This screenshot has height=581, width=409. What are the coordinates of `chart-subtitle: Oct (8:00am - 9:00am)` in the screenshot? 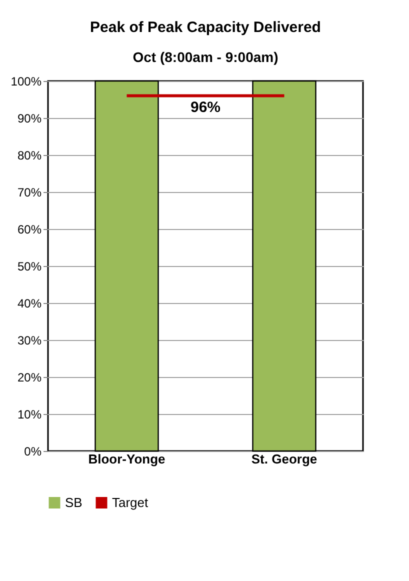 It's located at (205, 57).